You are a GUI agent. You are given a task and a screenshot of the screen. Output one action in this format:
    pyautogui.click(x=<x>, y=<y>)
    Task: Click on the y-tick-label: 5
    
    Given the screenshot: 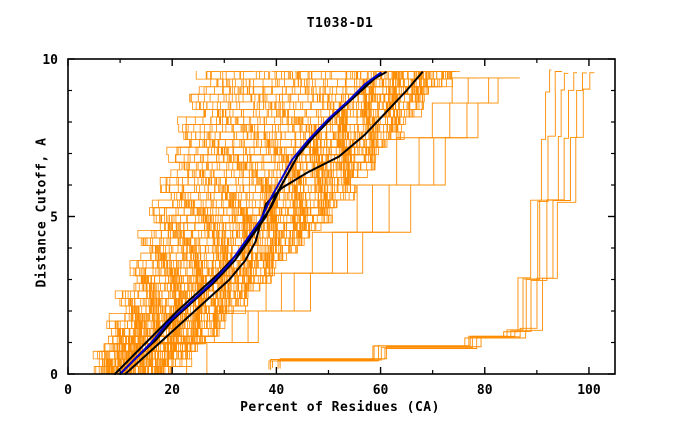 What is the action you would take?
    pyautogui.click(x=54, y=218)
    